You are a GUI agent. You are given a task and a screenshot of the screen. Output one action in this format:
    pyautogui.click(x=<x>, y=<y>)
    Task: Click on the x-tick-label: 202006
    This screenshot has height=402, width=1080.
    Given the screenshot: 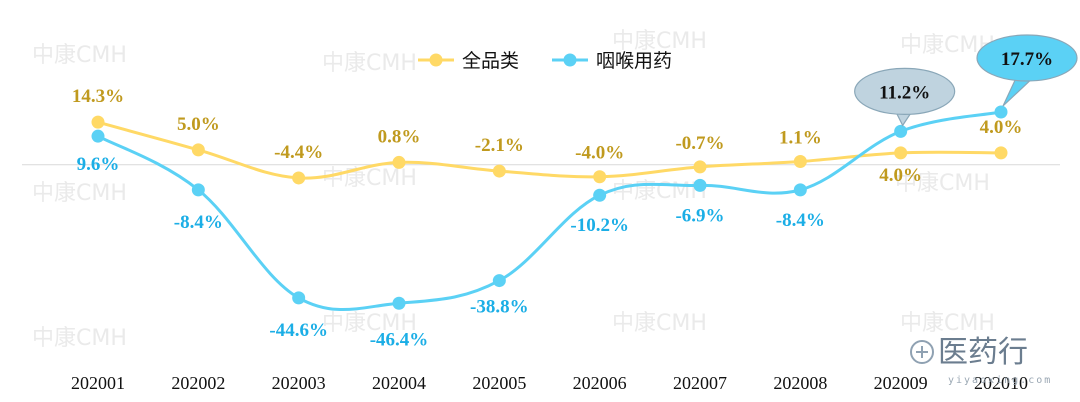 What is the action you would take?
    pyautogui.click(x=600, y=383)
    